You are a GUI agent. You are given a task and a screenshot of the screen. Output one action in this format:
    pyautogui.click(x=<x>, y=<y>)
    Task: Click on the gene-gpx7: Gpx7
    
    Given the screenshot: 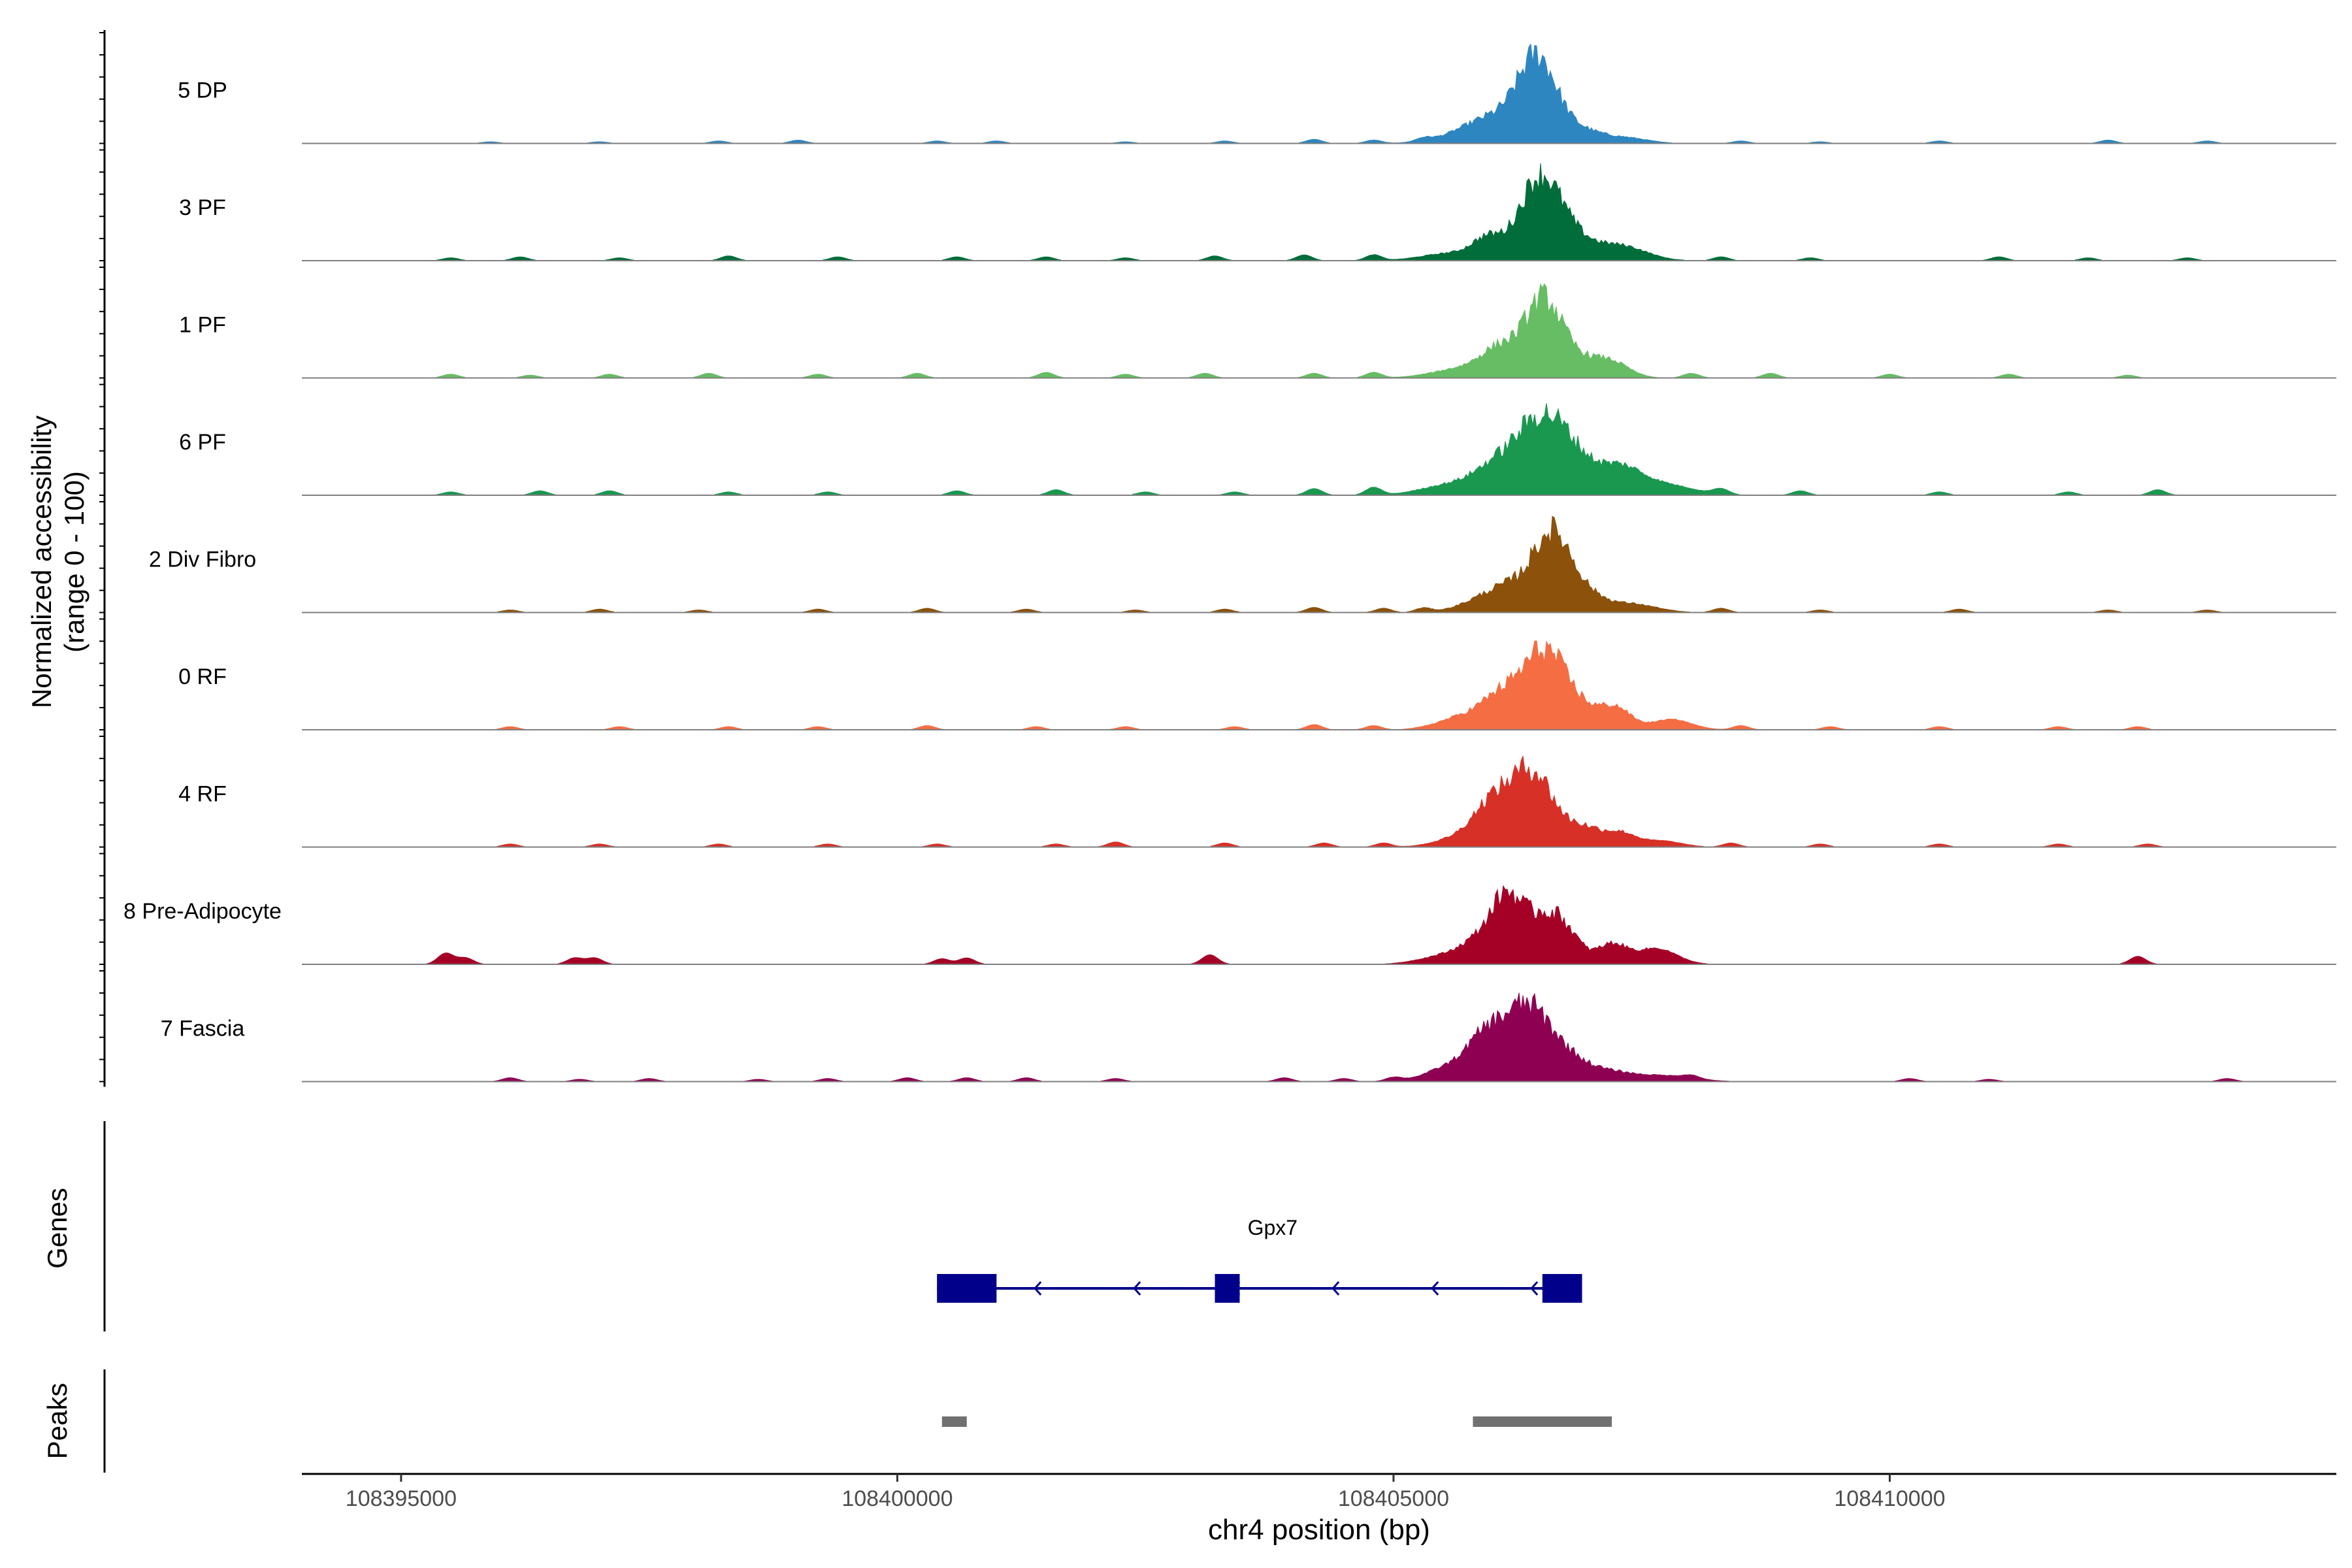 What is the action you would take?
    pyautogui.click(x=1259, y=1259)
    